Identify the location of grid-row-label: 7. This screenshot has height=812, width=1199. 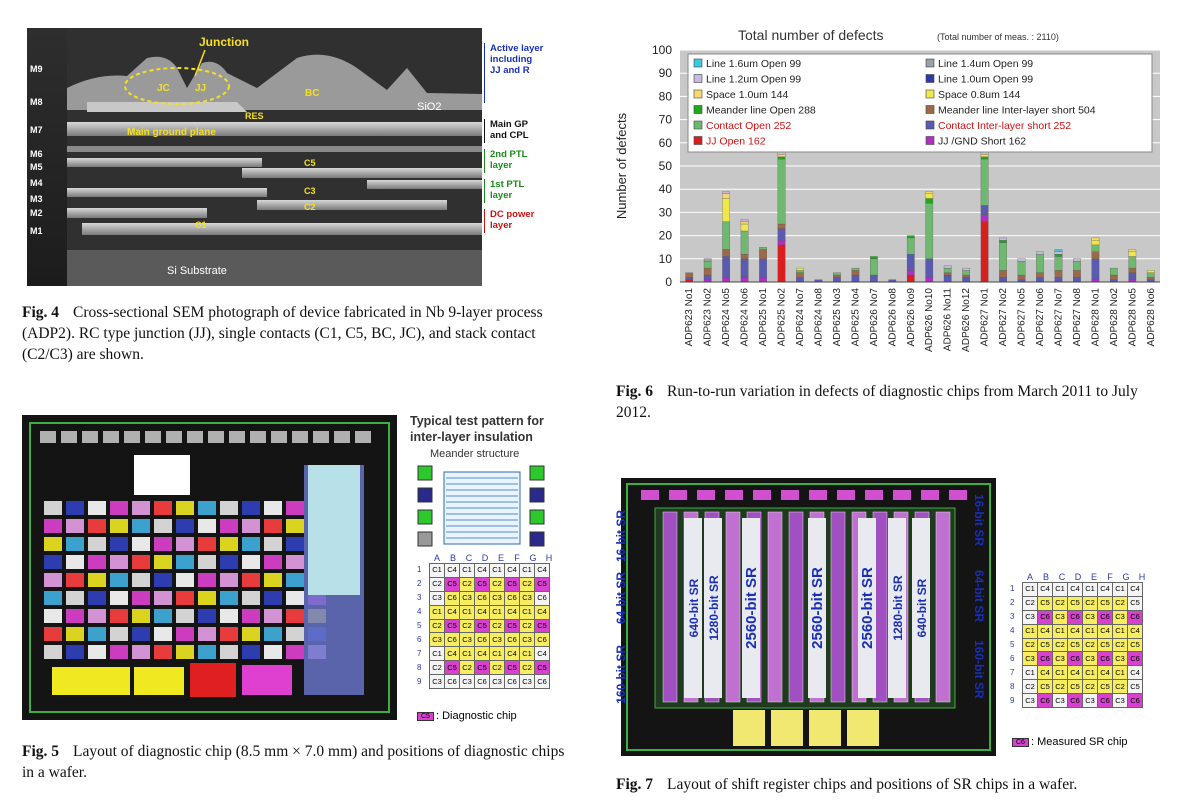
(1012, 672).